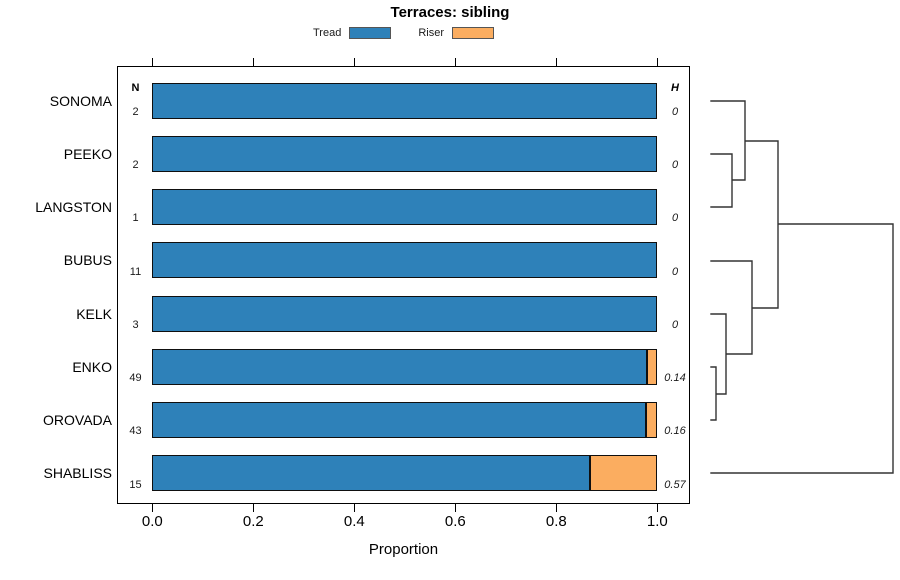 Image resolution: width=900 pixels, height=580 pixels. I want to click on n-value: 3, so click(135, 324).